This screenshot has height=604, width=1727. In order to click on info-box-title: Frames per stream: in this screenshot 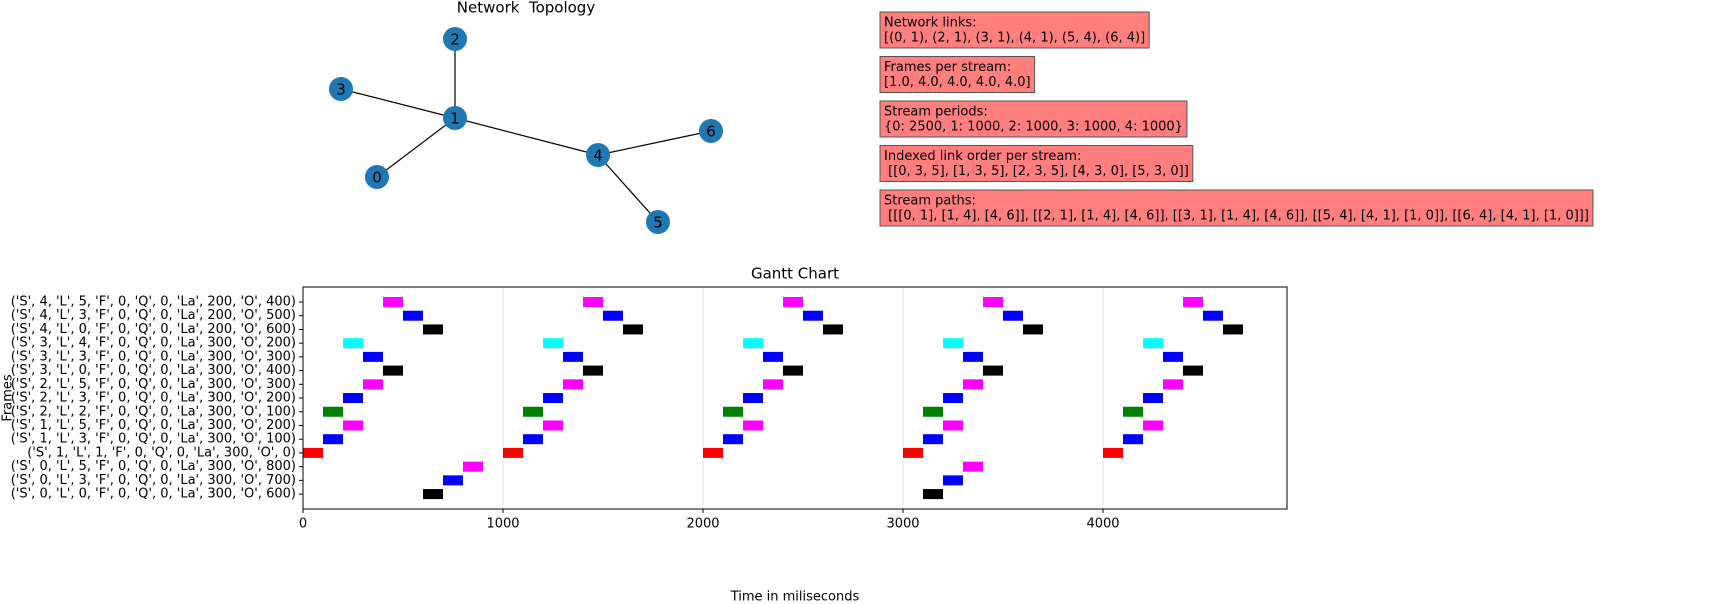, I will do `click(947, 67)`.